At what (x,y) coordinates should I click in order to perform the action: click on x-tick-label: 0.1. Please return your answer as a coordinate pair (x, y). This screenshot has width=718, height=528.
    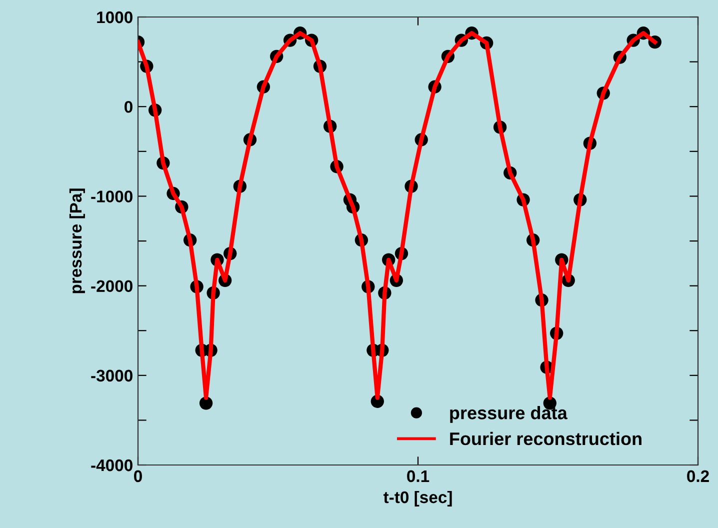
    Looking at the image, I should click on (418, 476).